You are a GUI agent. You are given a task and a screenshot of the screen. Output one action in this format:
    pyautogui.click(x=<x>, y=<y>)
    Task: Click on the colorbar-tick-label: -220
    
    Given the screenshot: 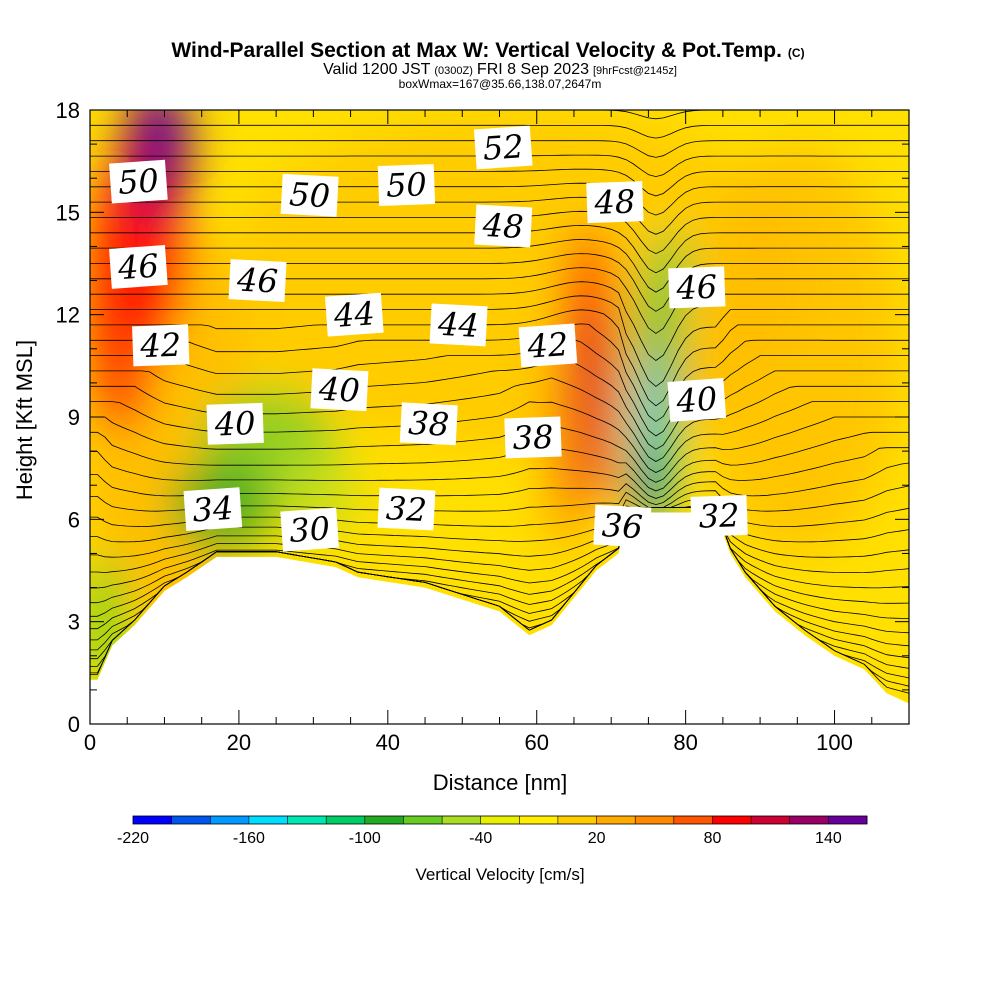 What is the action you would take?
    pyautogui.click(x=133, y=838)
    